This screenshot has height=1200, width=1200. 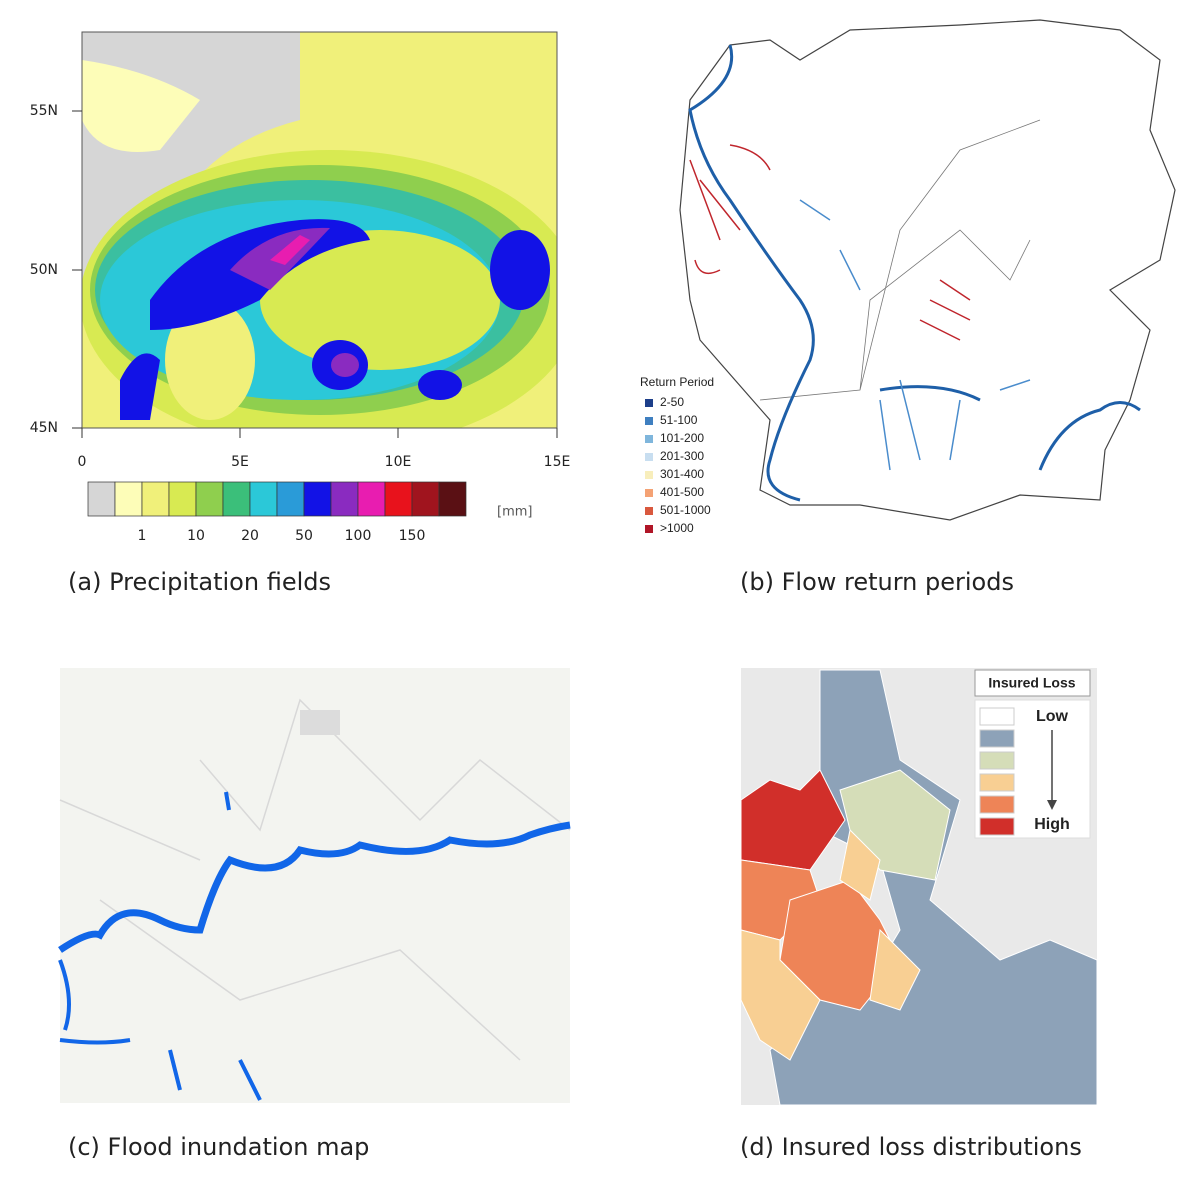 What do you see at coordinates (1052, 824) in the screenshot?
I see `legend-high: High` at bounding box center [1052, 824].